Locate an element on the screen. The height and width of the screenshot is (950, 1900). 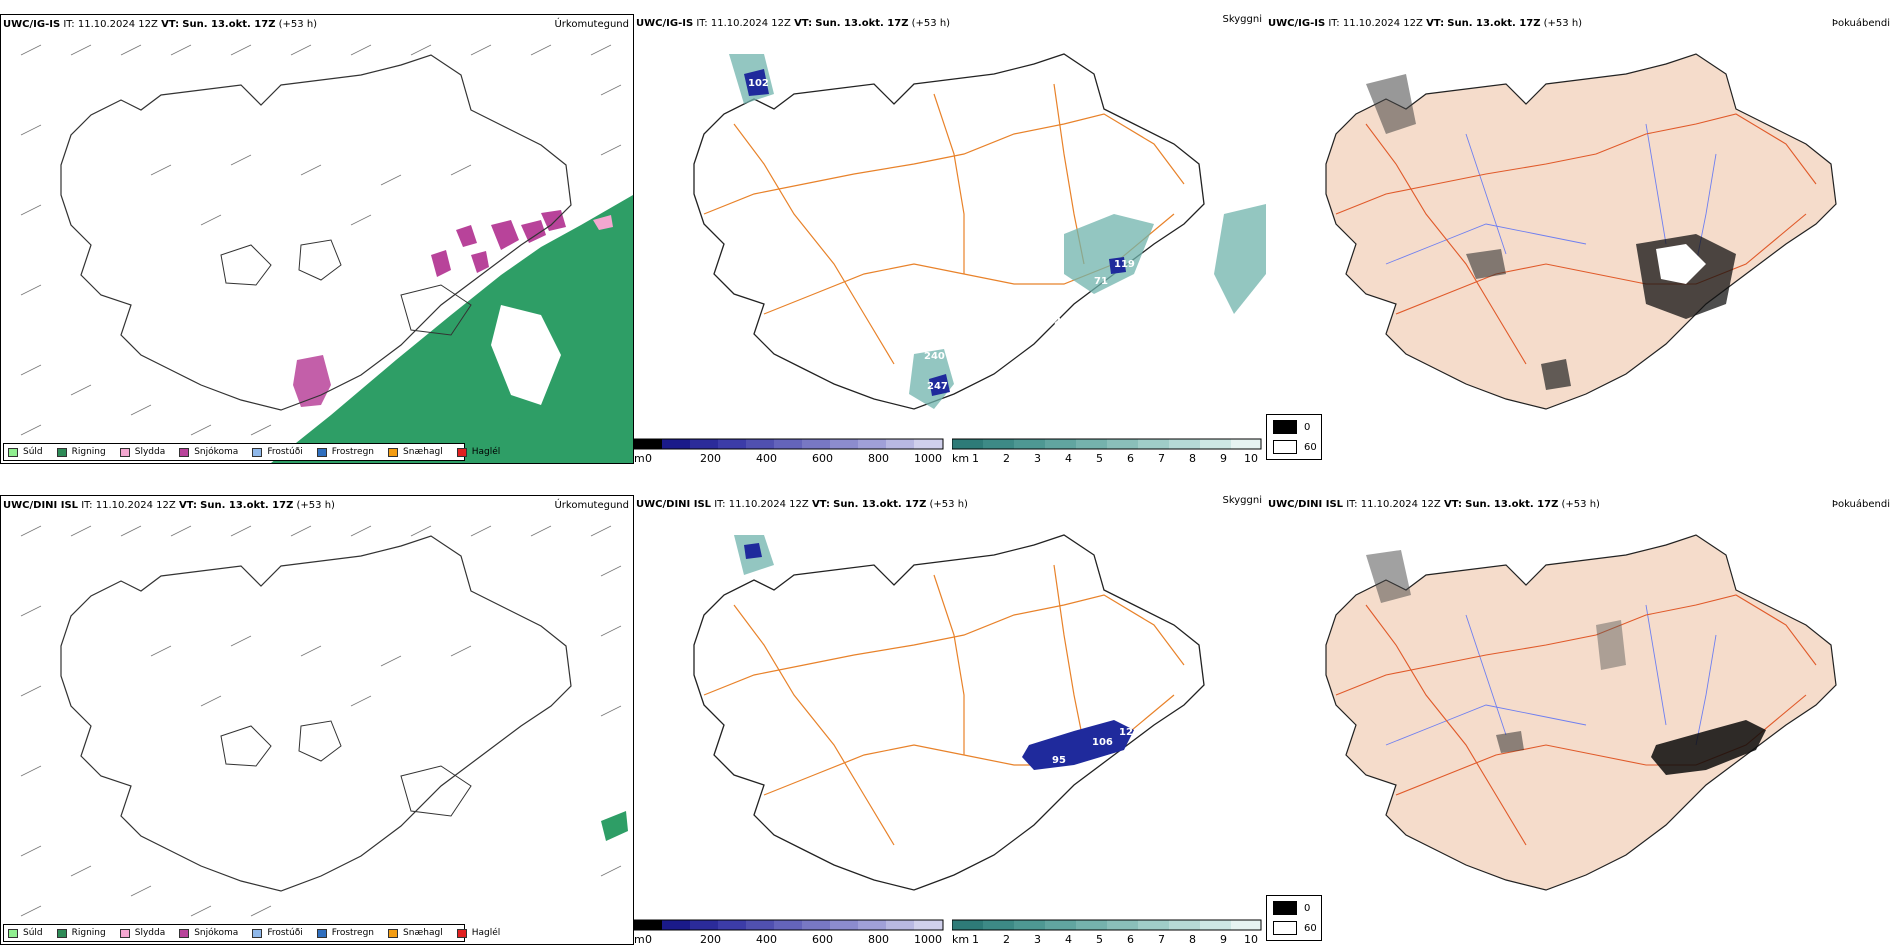
visibility-map-bottom: 106 95 12 is located at coordinates (949, 712).